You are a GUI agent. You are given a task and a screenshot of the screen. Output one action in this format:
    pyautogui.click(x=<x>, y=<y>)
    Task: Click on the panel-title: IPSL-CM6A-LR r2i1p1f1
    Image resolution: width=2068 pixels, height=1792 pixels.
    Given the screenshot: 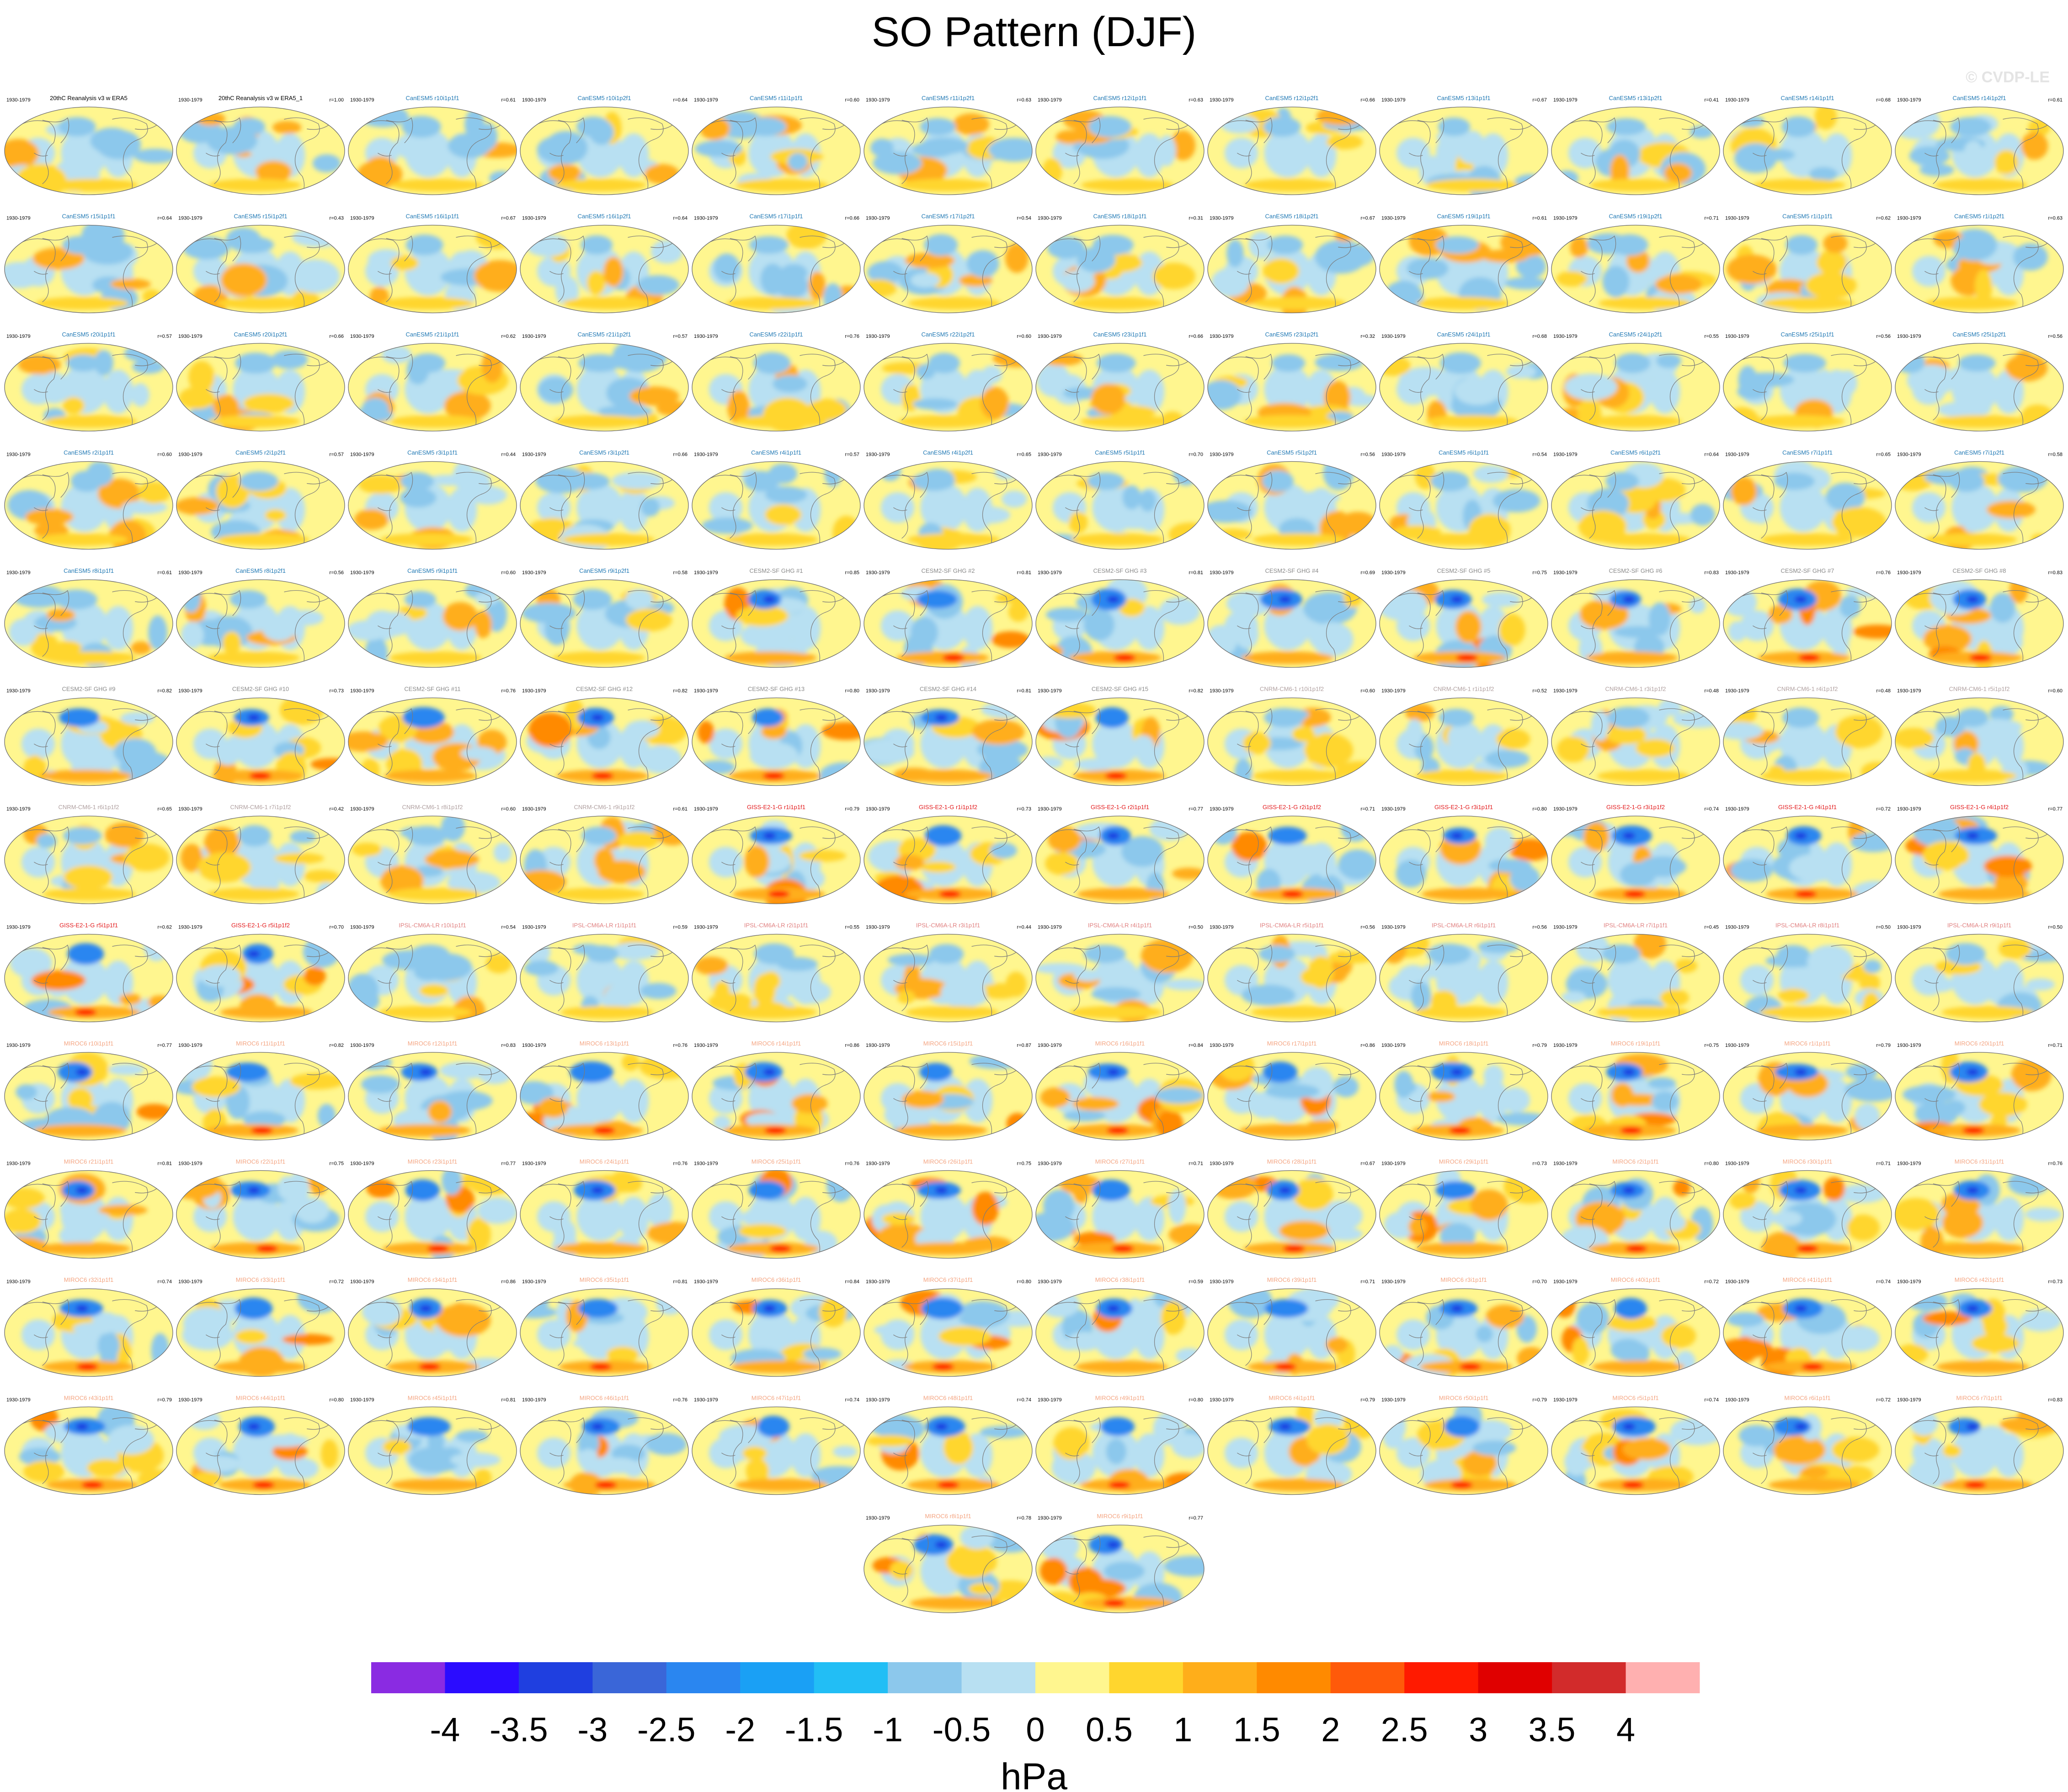 What is the action you would take?
    pyautogui.click(x=776, y=925)
    